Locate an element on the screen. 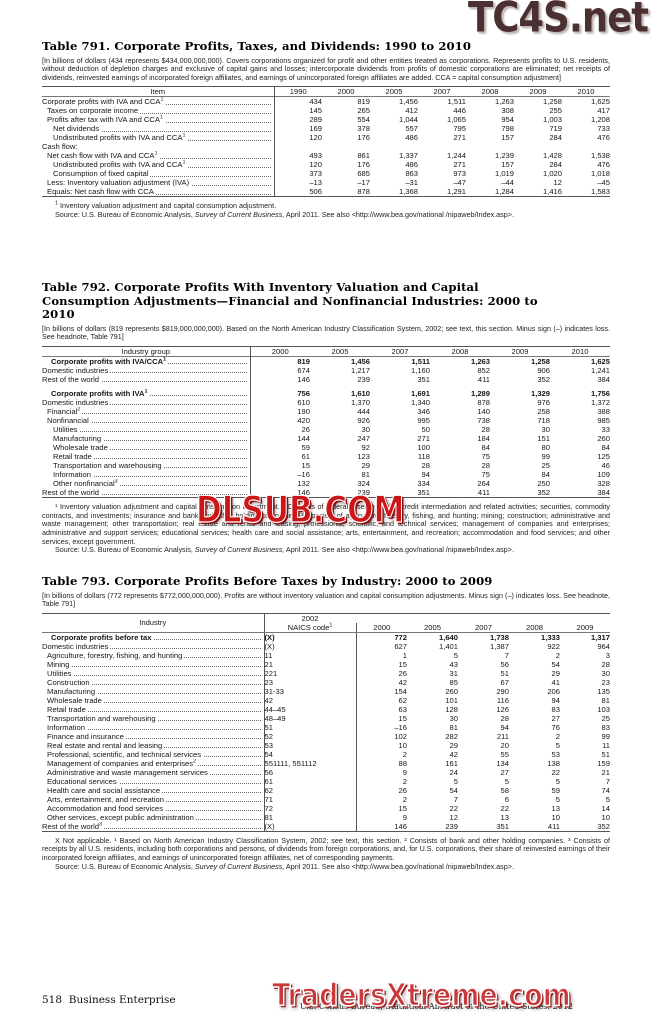 Image resolution: width=652 pixels, height=1024 pixels. row-value: 1,368 is located at coordinates (408, 192).